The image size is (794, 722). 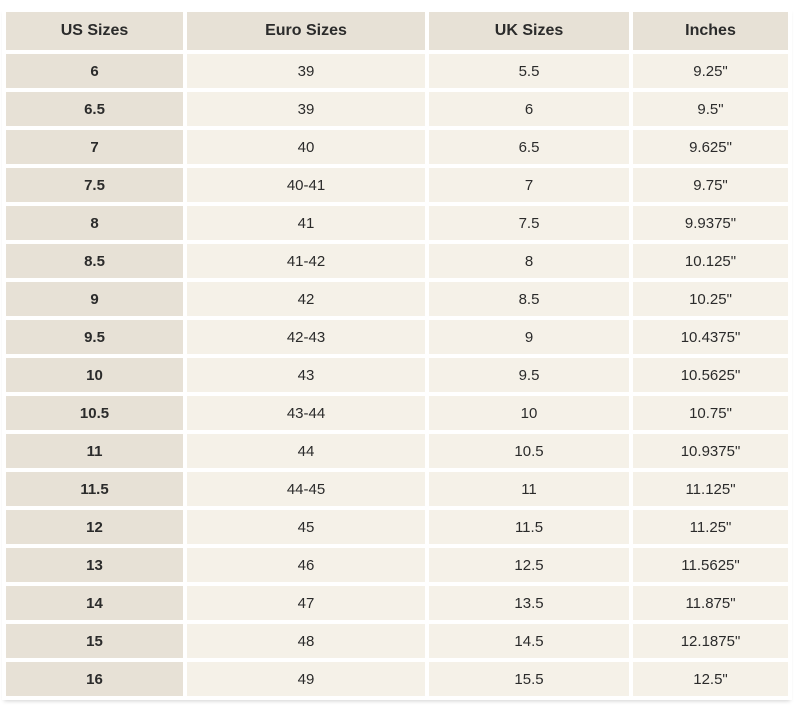 I want to click on size-value-cell: 40, so click(x=306, y=147).